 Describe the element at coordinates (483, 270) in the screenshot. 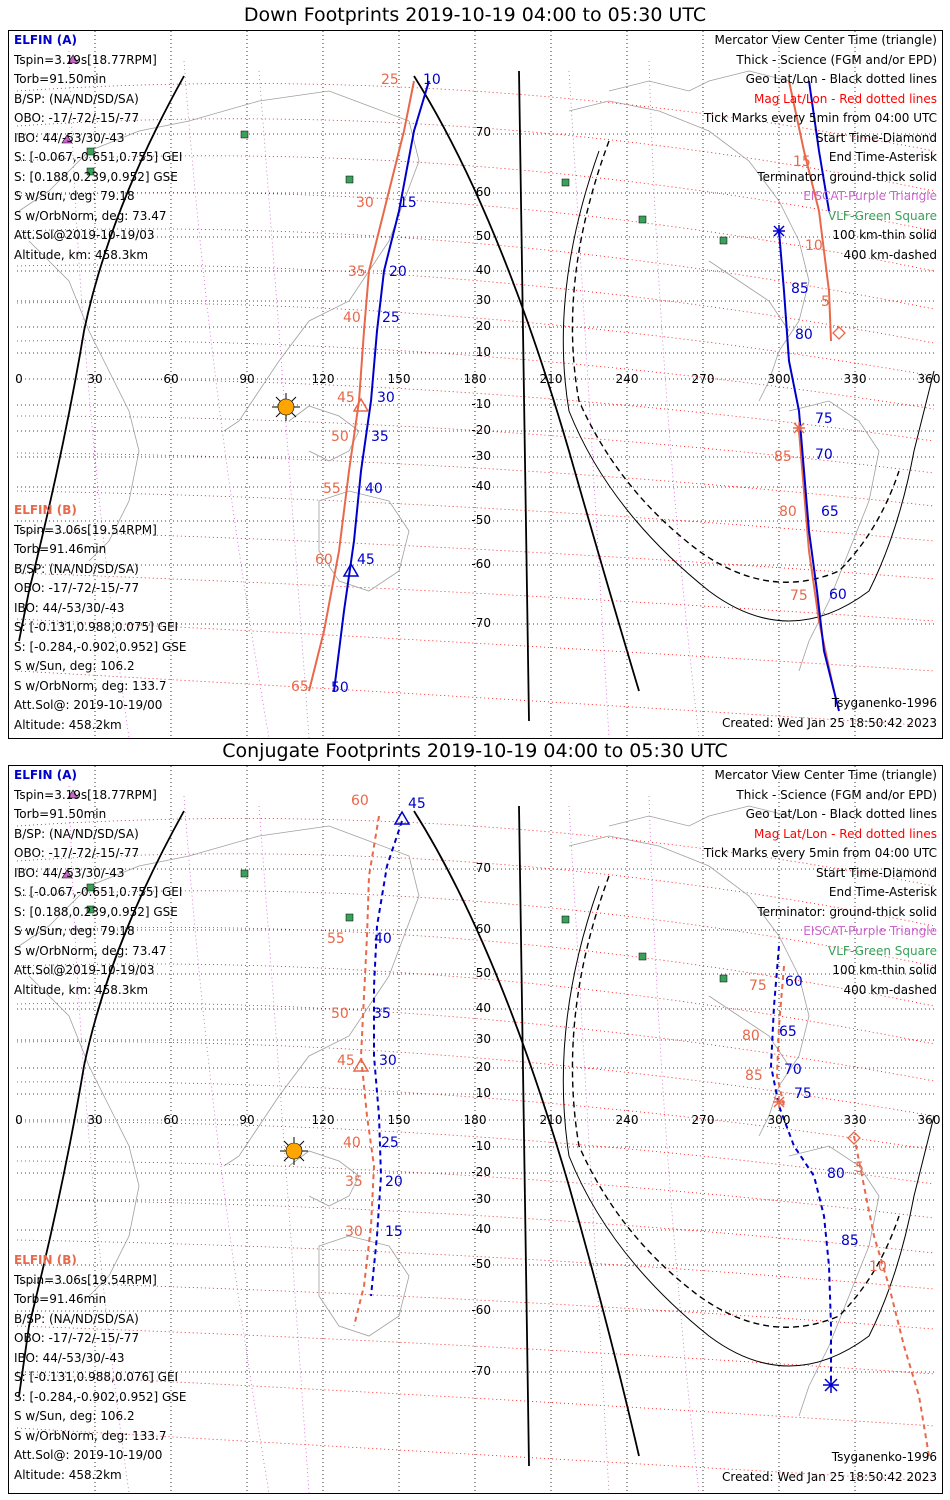

I see `lat-label: 40` at that location.